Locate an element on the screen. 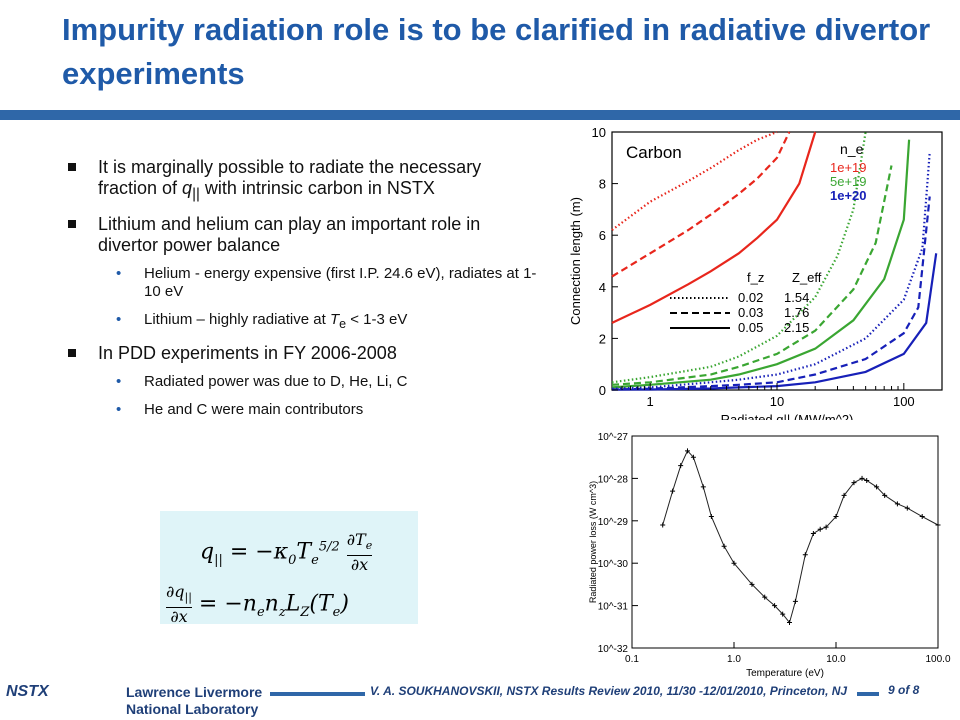 This screenshot has height=720, width=960. sub-bullet-3b: • He and C were main contributors is located at coordinates (303, 410).